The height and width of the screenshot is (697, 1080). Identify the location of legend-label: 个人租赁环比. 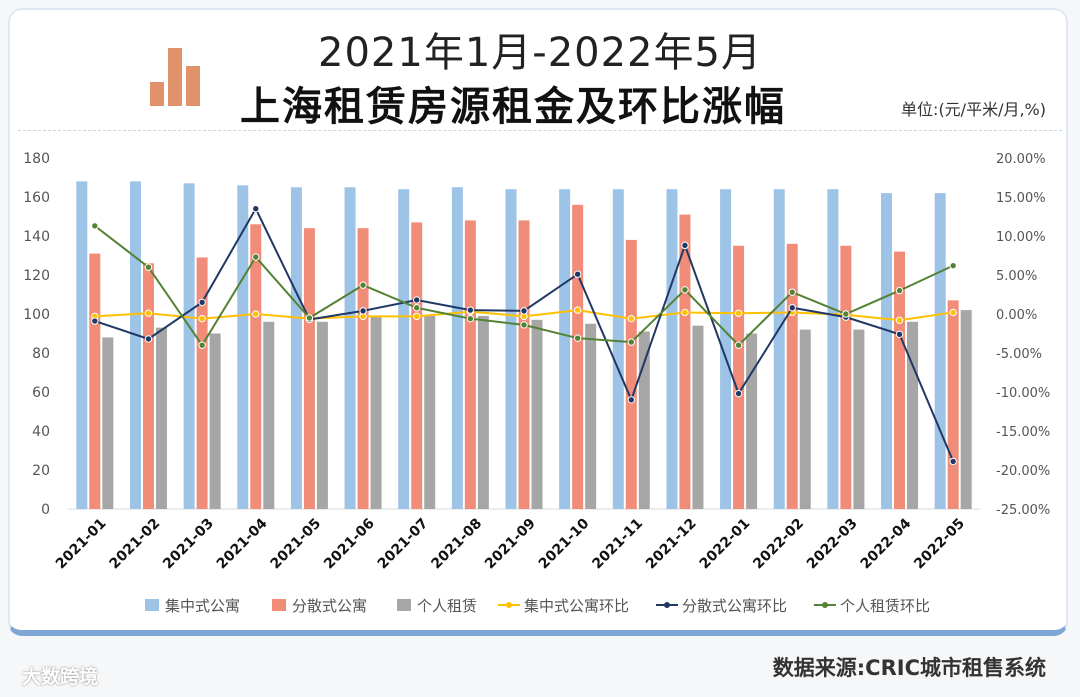
(885, 606).